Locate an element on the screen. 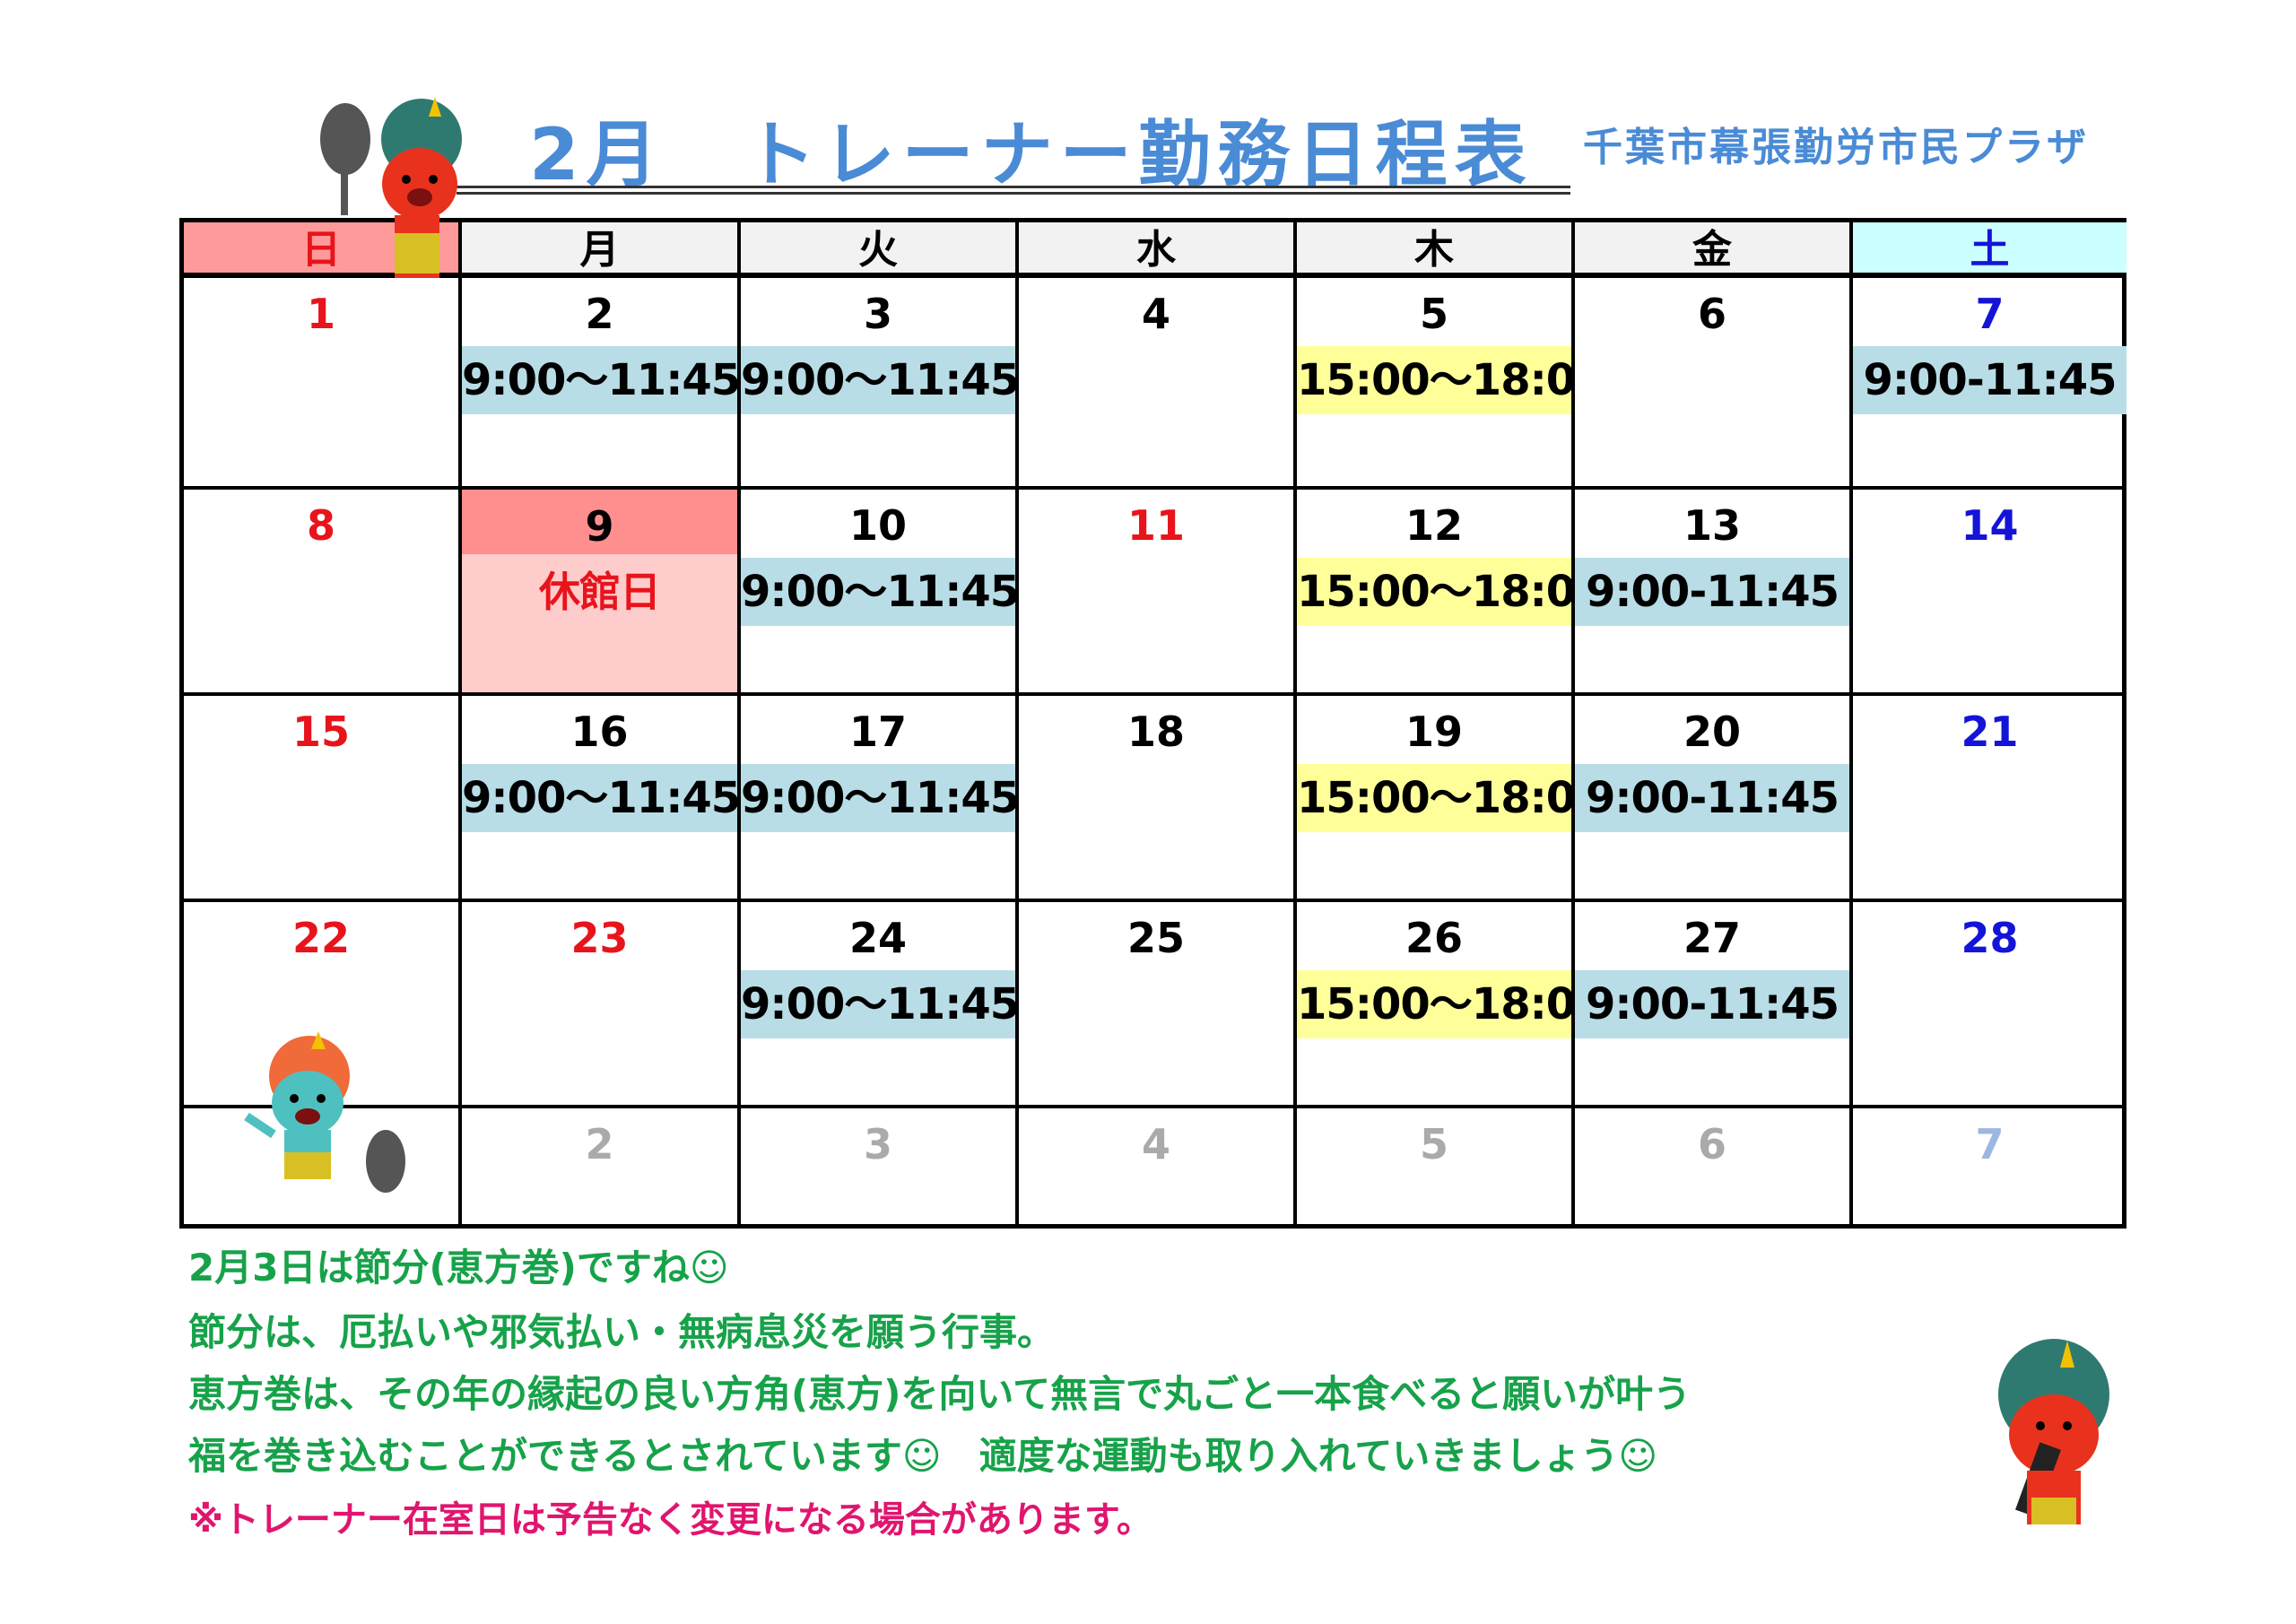 The image size is (2296, 1624). calendar-day-cell: 10 9:00～11:45 is located at coordinates (880, 593).